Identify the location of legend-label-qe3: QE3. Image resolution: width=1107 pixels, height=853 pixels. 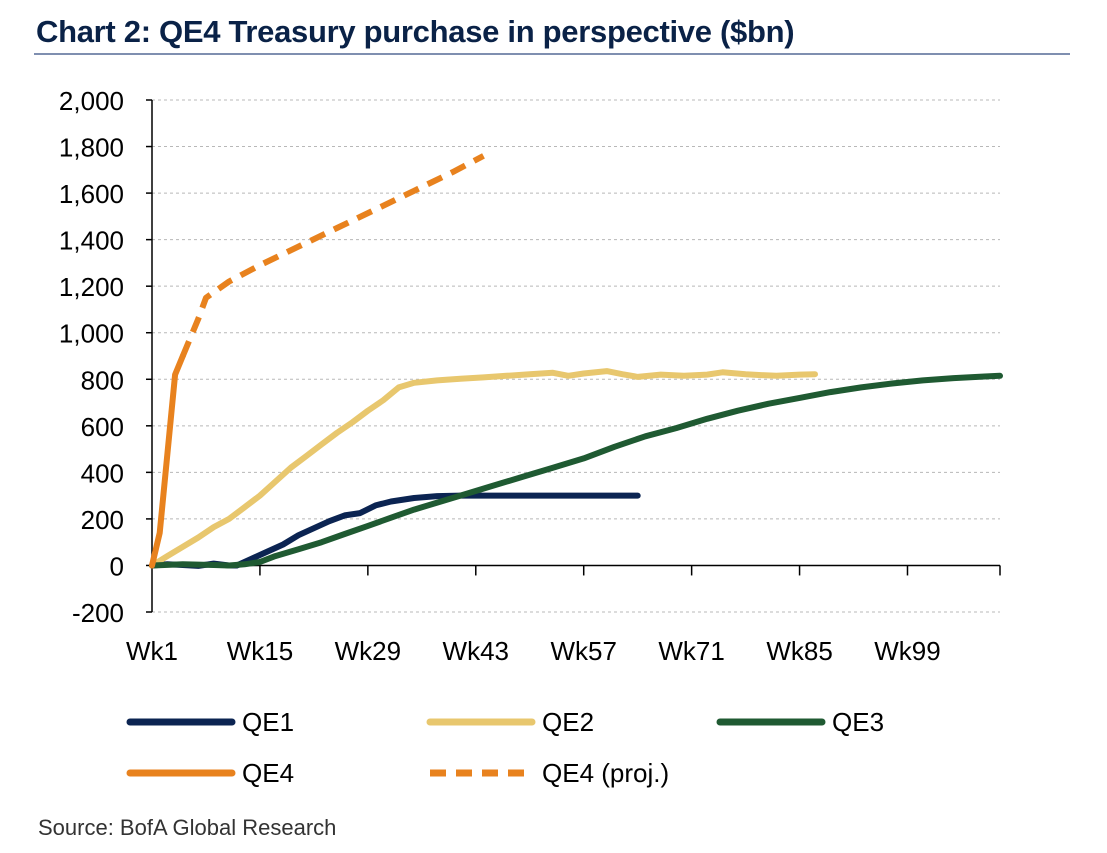
(858, 722).